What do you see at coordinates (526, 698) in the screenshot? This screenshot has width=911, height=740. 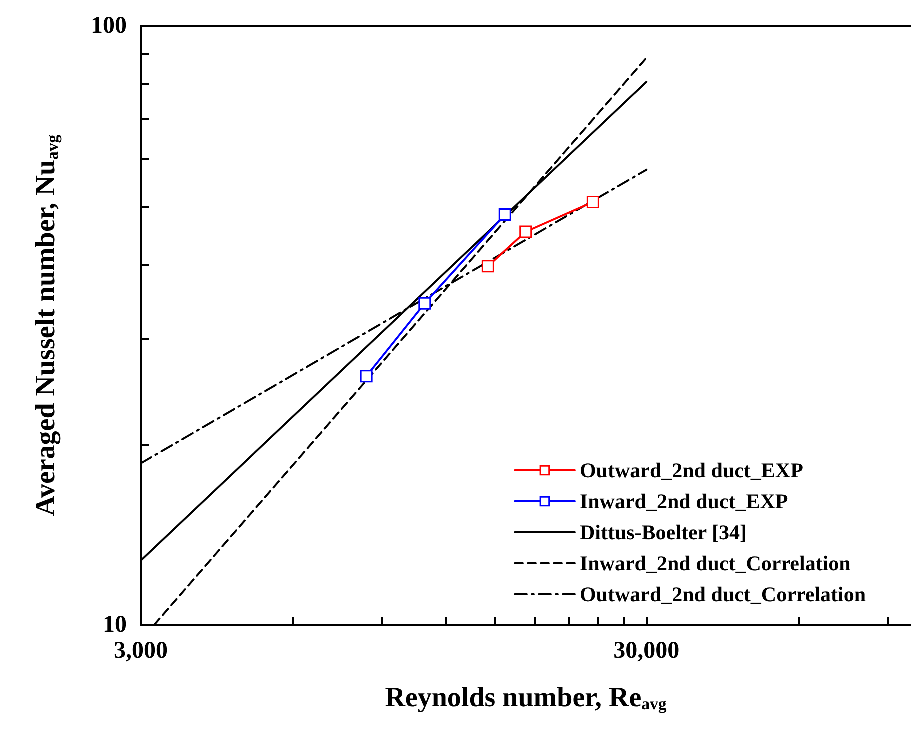 I see `x-axis-title: Reynolds number, Reavg` at bounding box center [526, 698].